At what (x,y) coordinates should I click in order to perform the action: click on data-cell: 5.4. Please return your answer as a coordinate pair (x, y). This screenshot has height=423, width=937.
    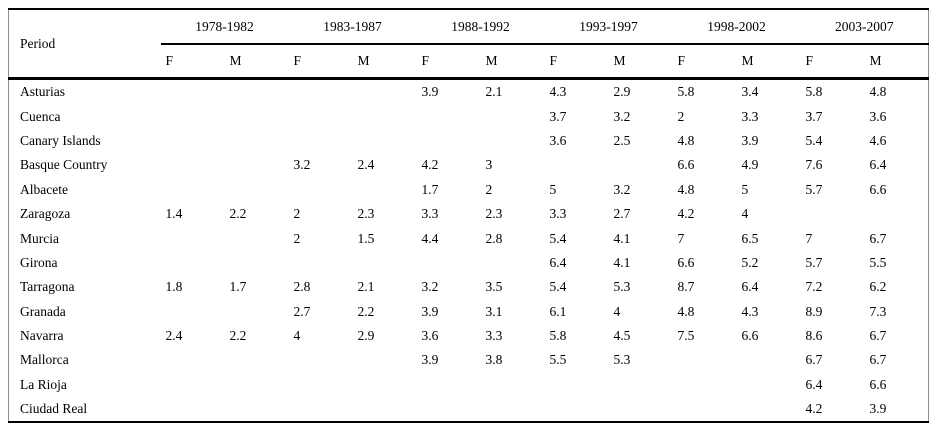
    Looking at the image, I should click on (558, 287).